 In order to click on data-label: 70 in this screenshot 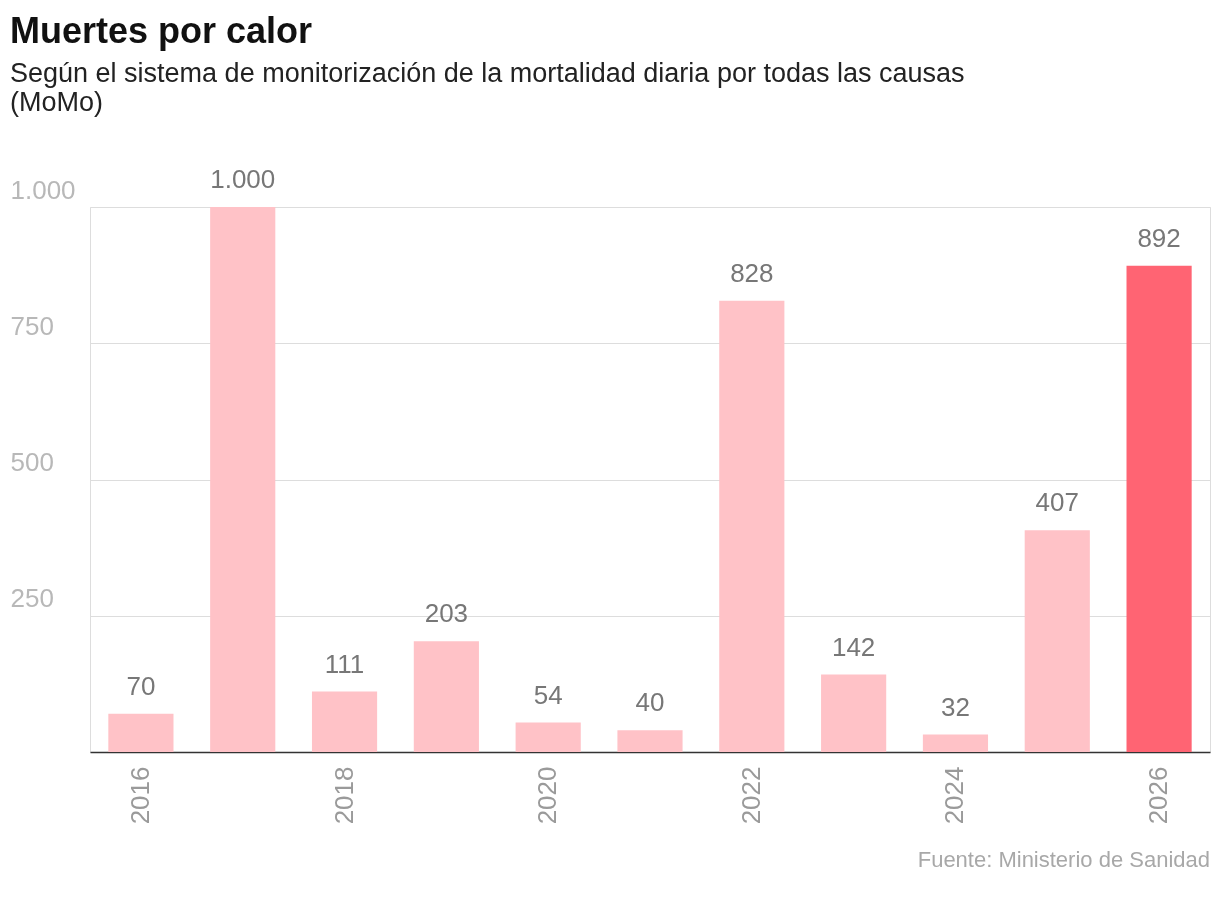, I will do `click(141, 685)`.